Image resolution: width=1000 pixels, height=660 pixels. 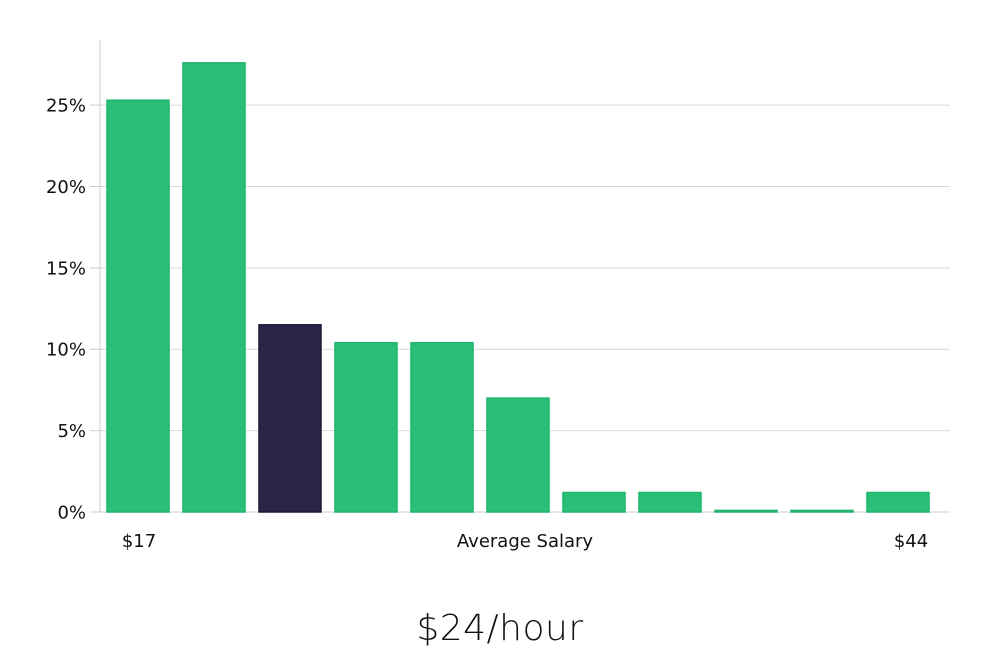 What do you see at coordinates (66, 268) in the screenshot?
I see `y-tick-label: 15%` at bounding box center [66, 268].